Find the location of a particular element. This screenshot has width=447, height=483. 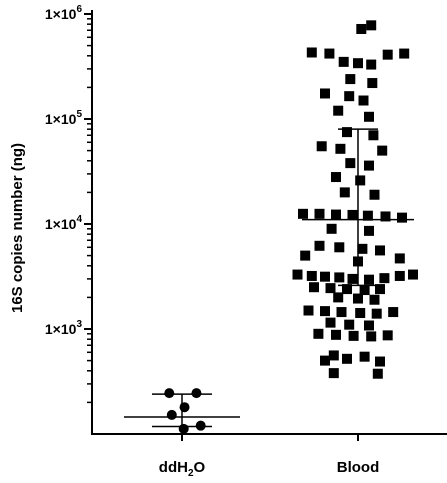

y-tick-label-6: 1×10⁶ is located at coordinates (64, 13).